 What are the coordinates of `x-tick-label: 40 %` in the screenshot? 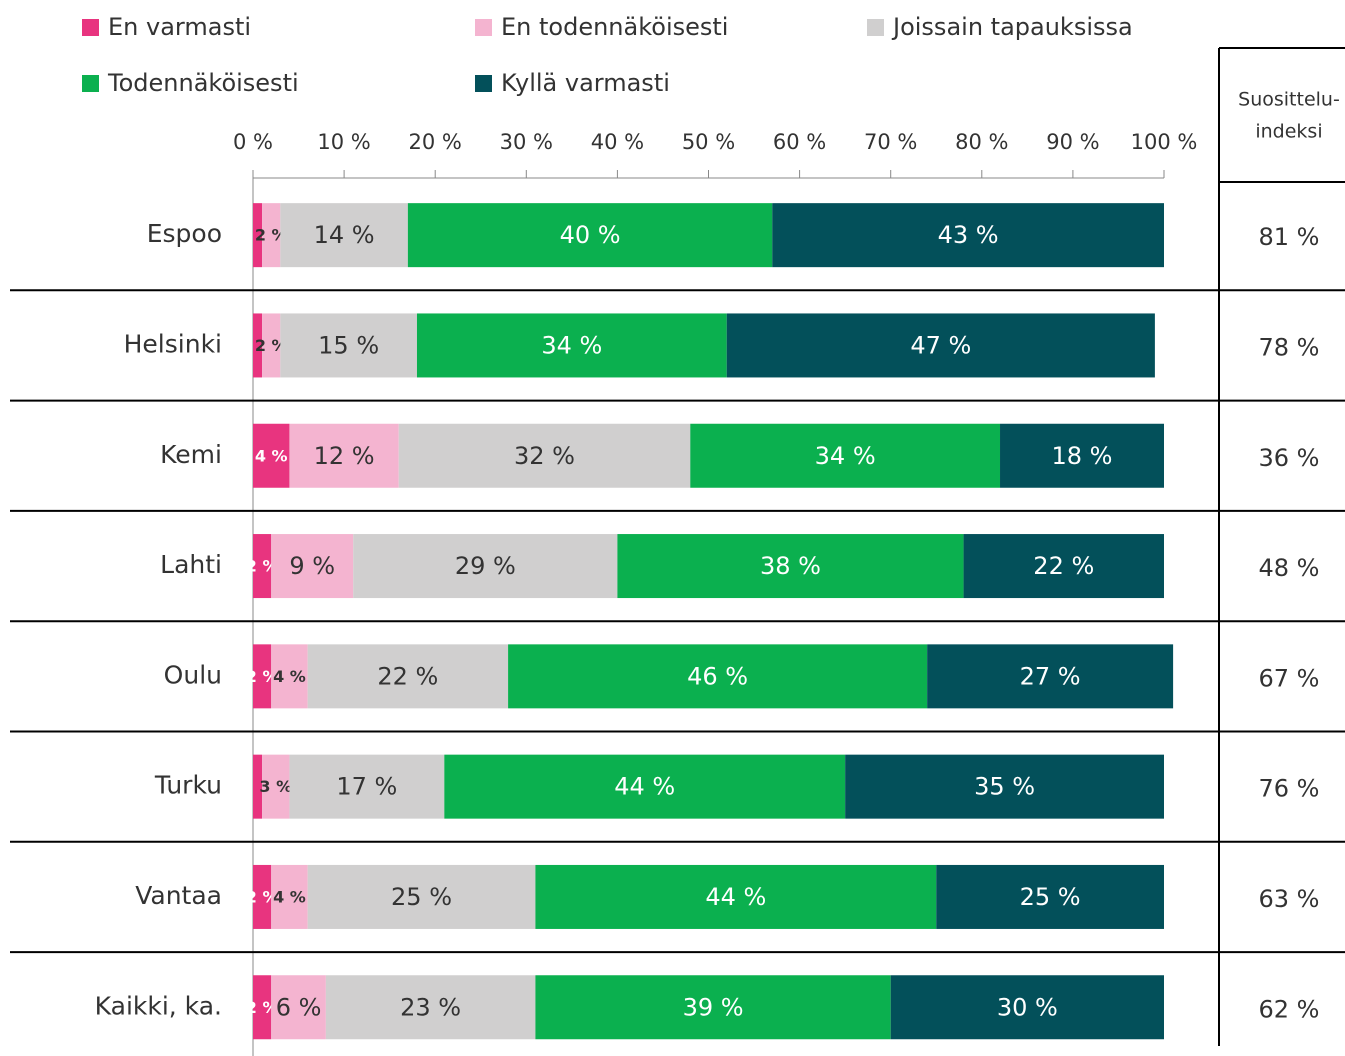 It's located at (617, 142).